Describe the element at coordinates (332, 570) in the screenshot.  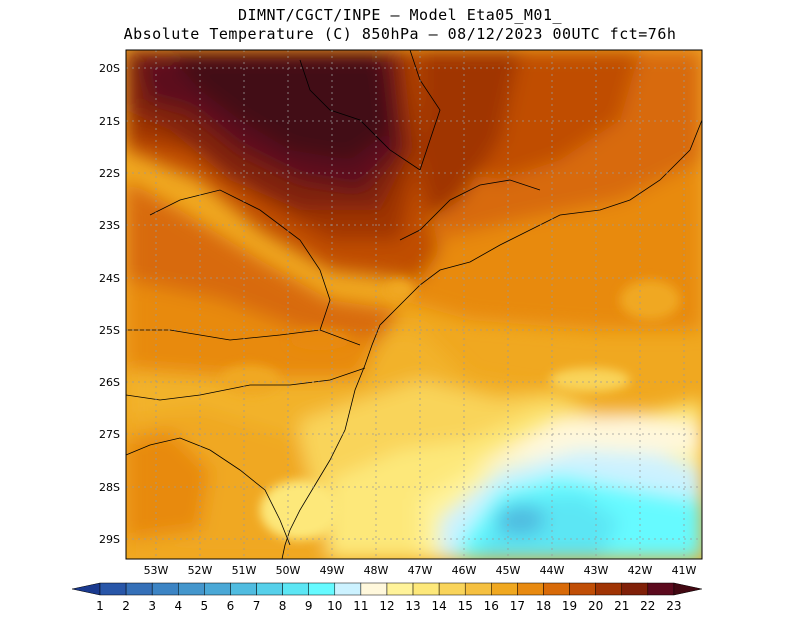
I see `lon-label: 49W` at that location.